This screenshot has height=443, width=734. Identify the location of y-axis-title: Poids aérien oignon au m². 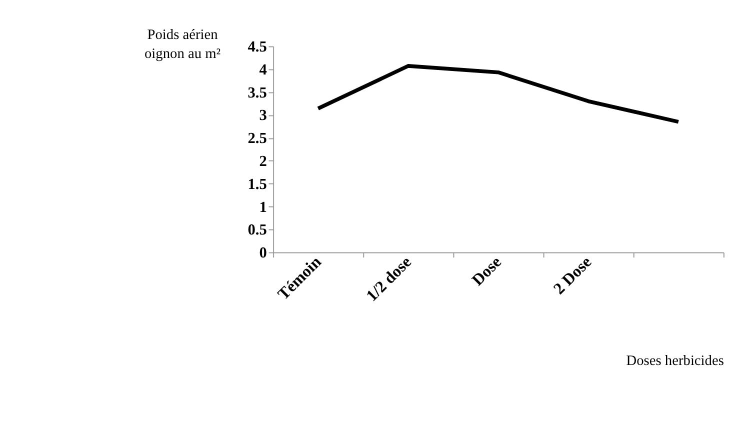
(182, 44).